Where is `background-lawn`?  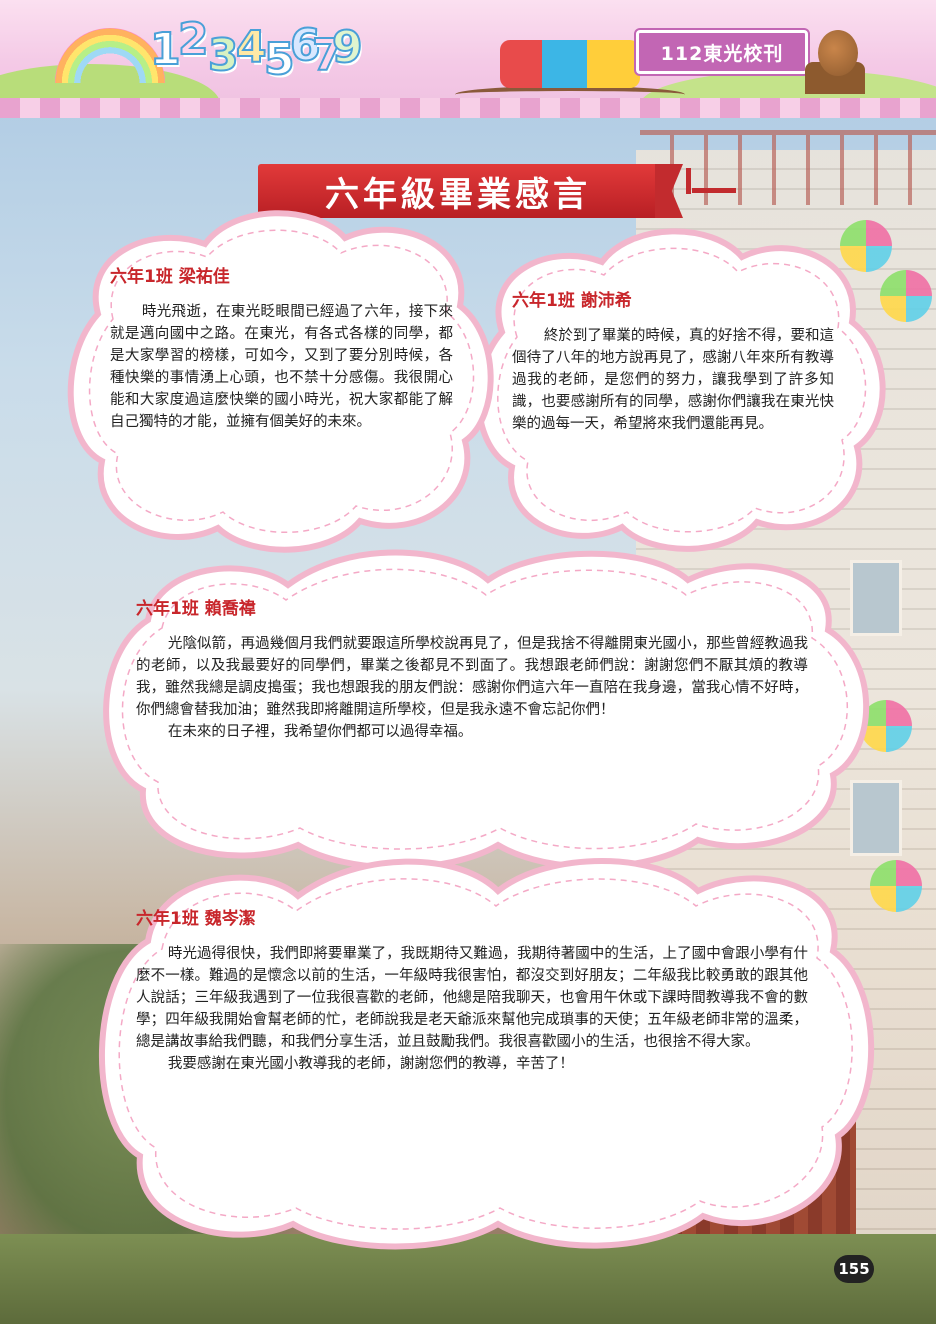
background-lawn is located at coordinates (468, 1279).